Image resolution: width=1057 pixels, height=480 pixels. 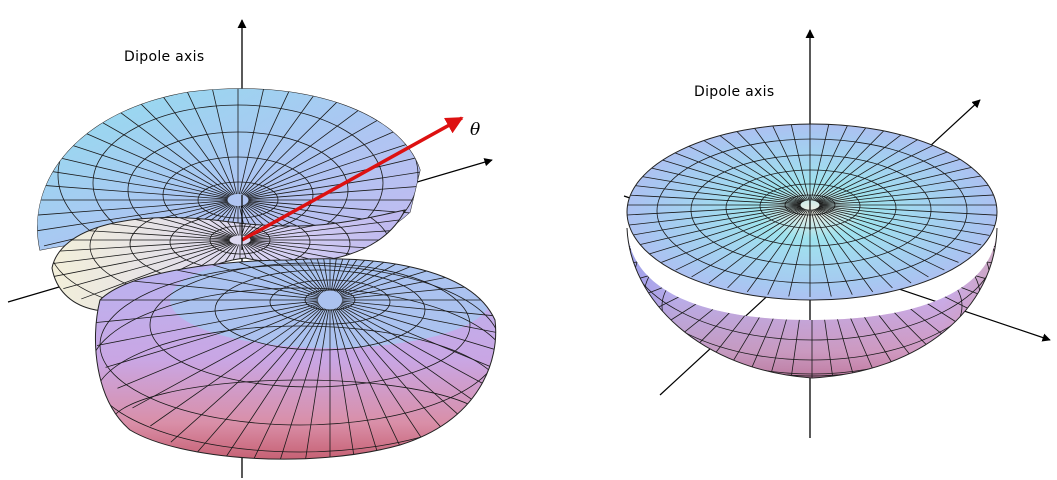 I want to click on theta-label: θ, so click(x=475, y=130).